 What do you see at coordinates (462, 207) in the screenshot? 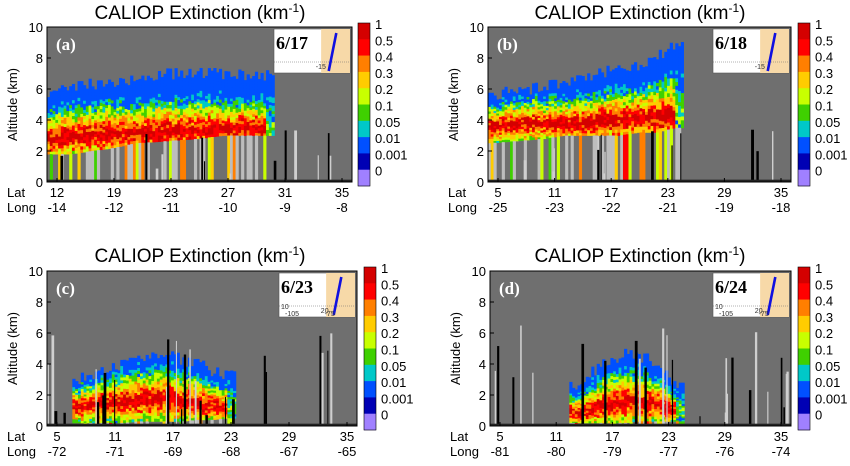
I see `long-row-label: Long` at bounding box center [462, 207].